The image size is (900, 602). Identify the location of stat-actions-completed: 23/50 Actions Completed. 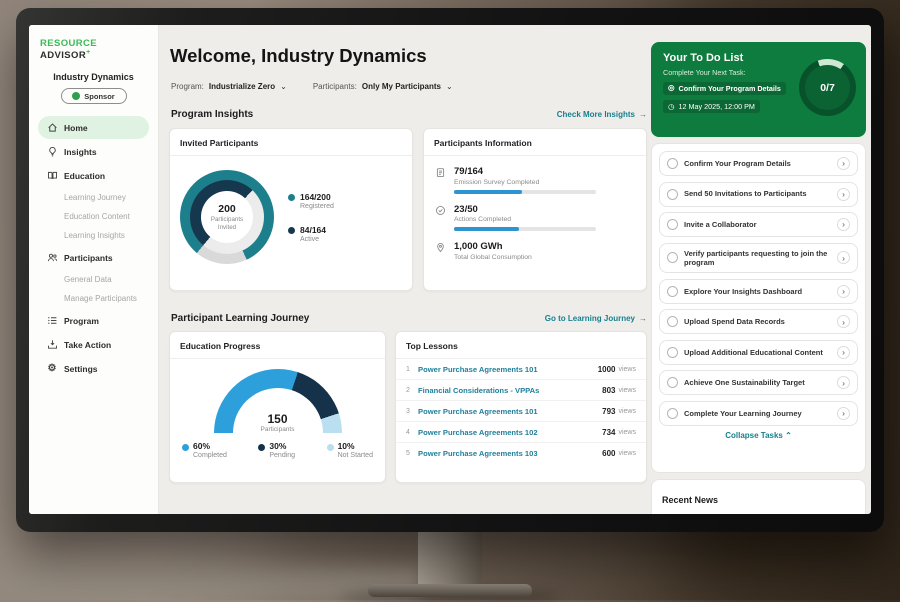
(535, 217).